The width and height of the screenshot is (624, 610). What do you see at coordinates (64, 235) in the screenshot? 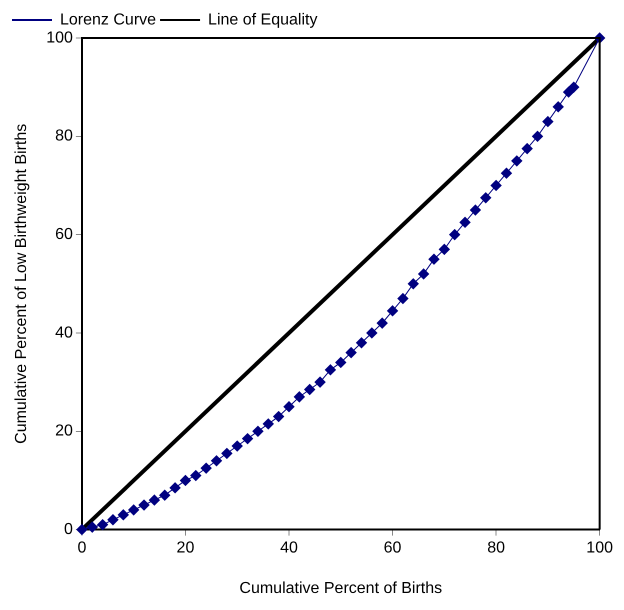
I see `y-tick-label: 60` at bounding box center [64, 235].